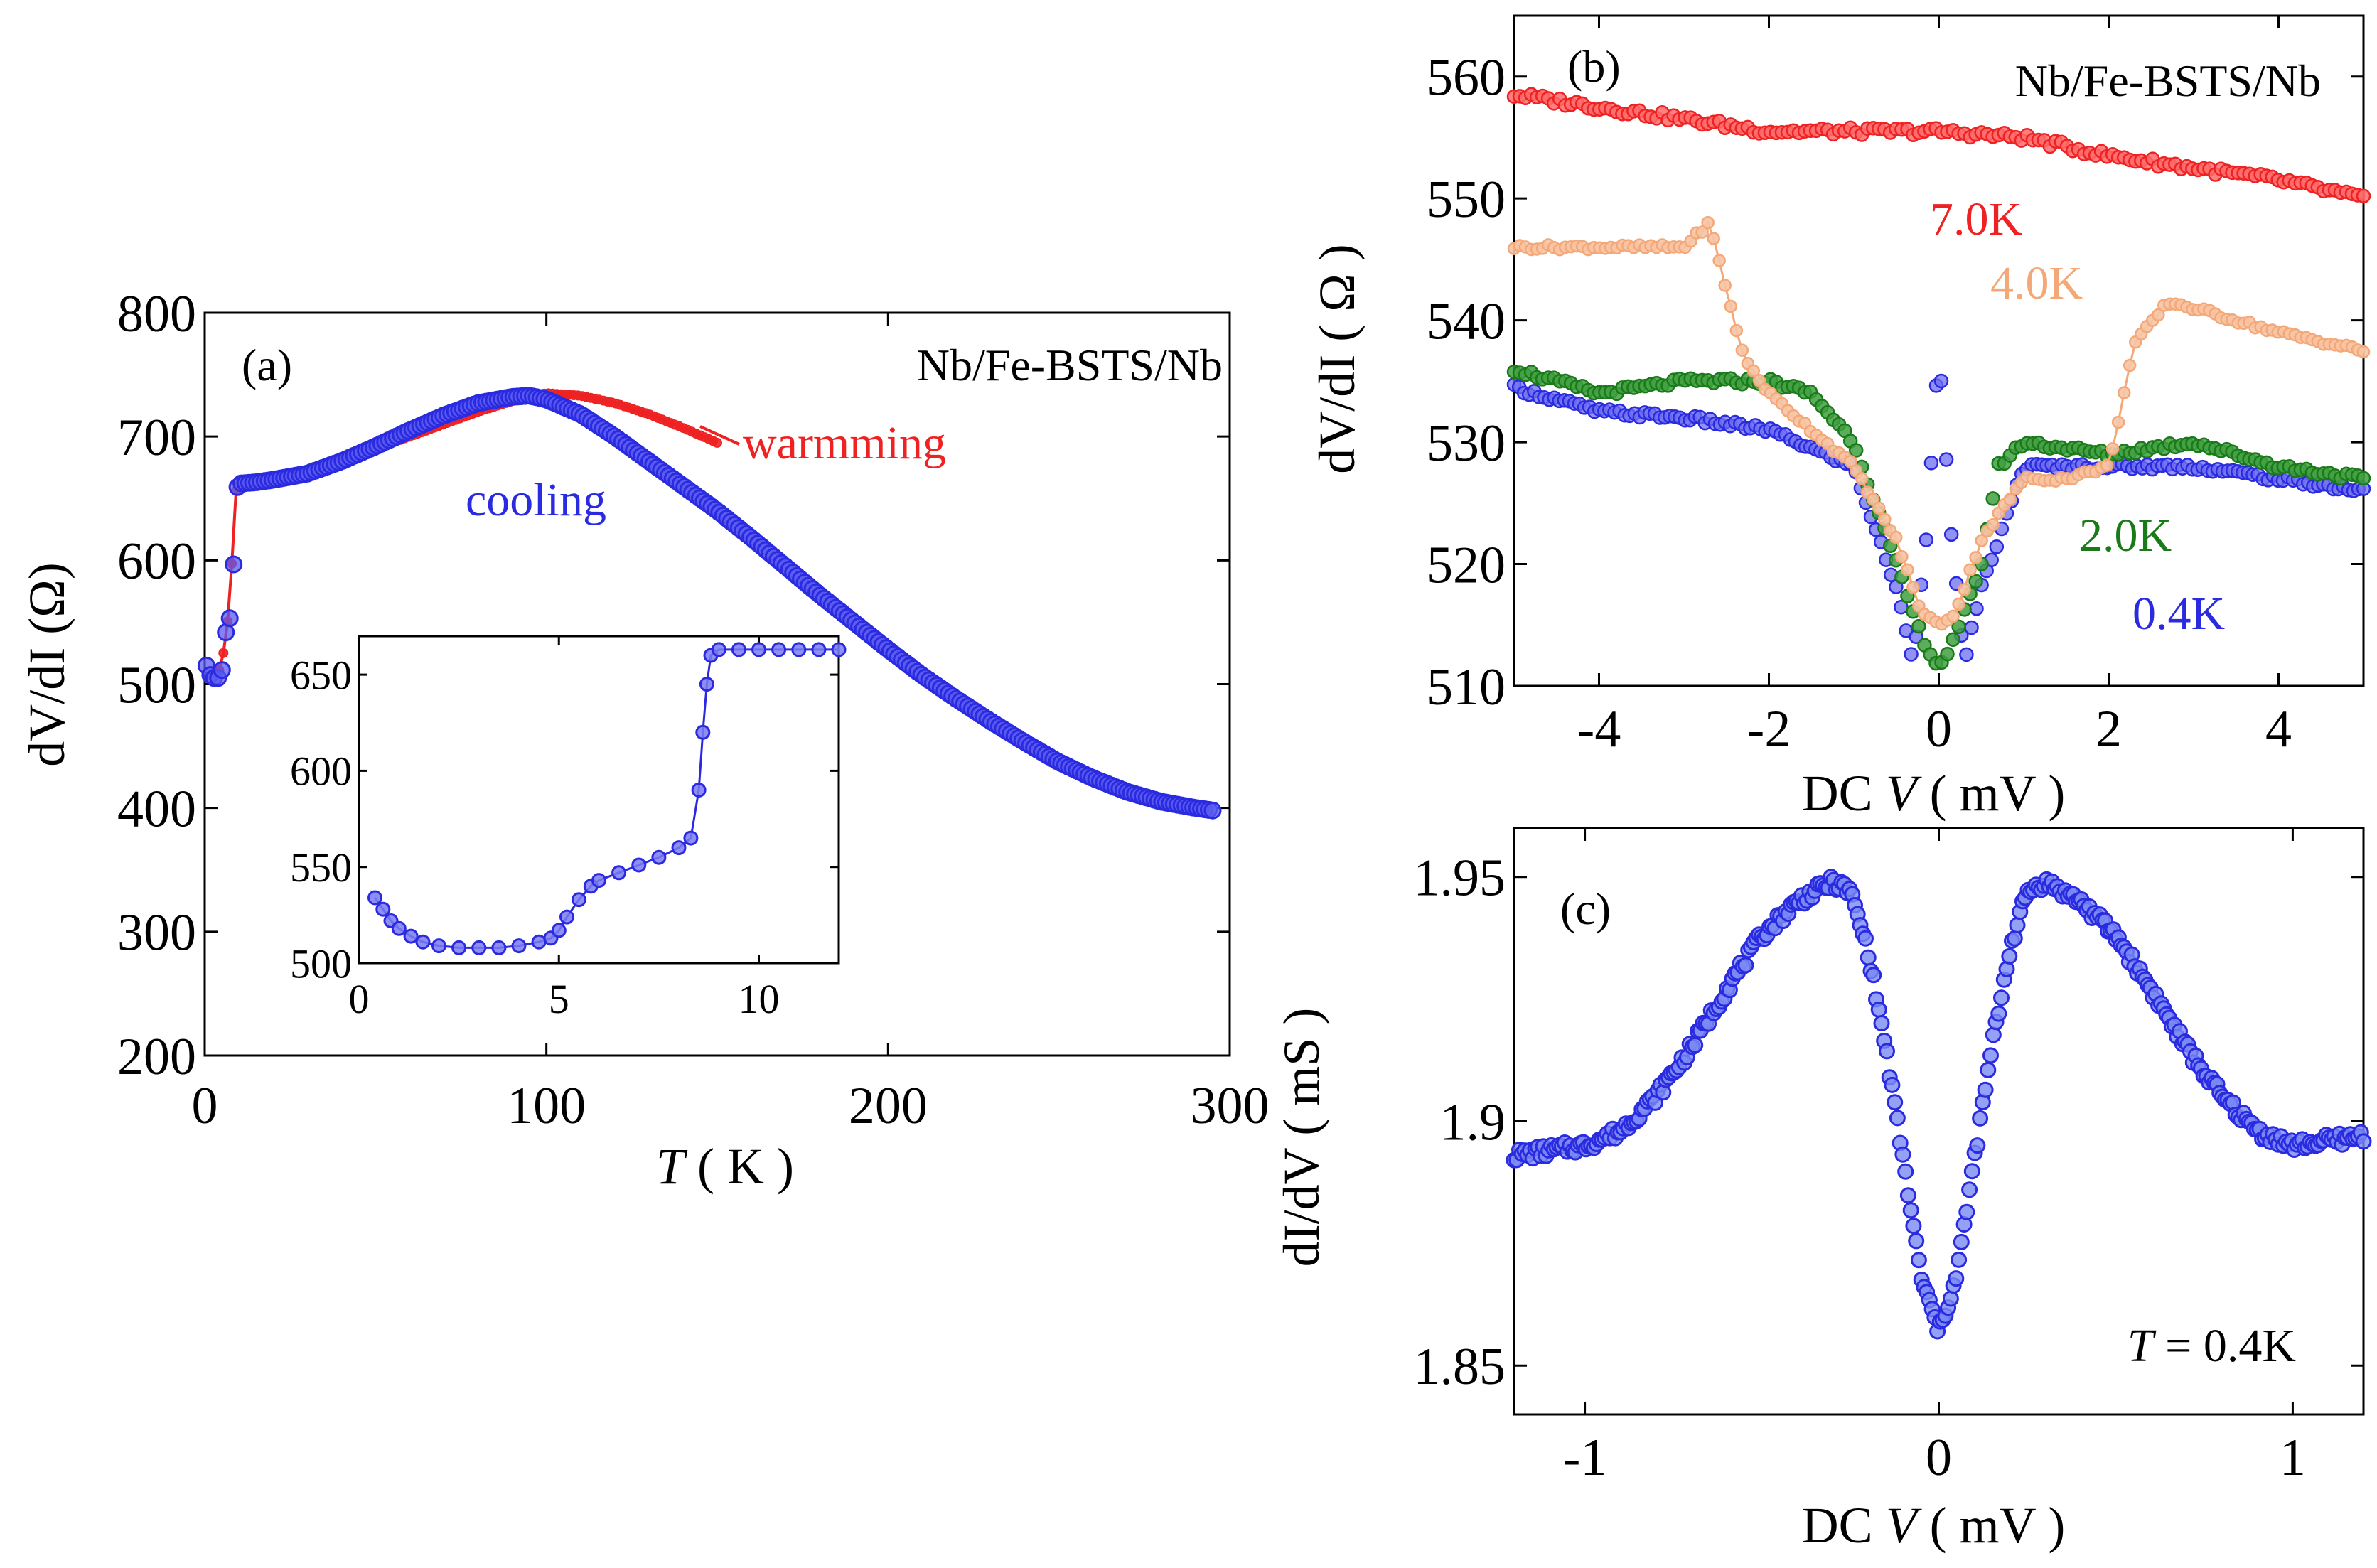 This screenshot has width=2377, height=1568. Describe the element at coordinates (888, 1106) in the screenshot. I see `panel-a-x-tick-label: 200` at that location.